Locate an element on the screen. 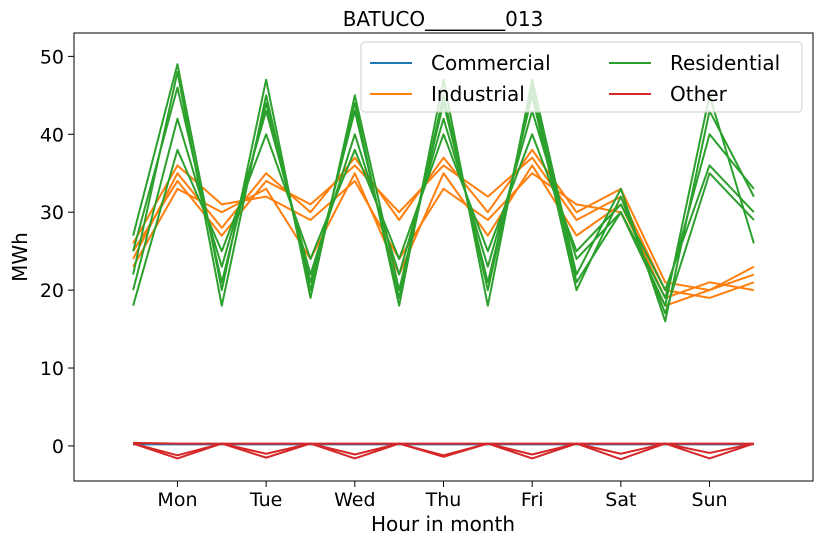 Image resolution: width=823 pixels, height=545 pixels. legend-label-commercial: Commercial is located at coordinates (491, 63).